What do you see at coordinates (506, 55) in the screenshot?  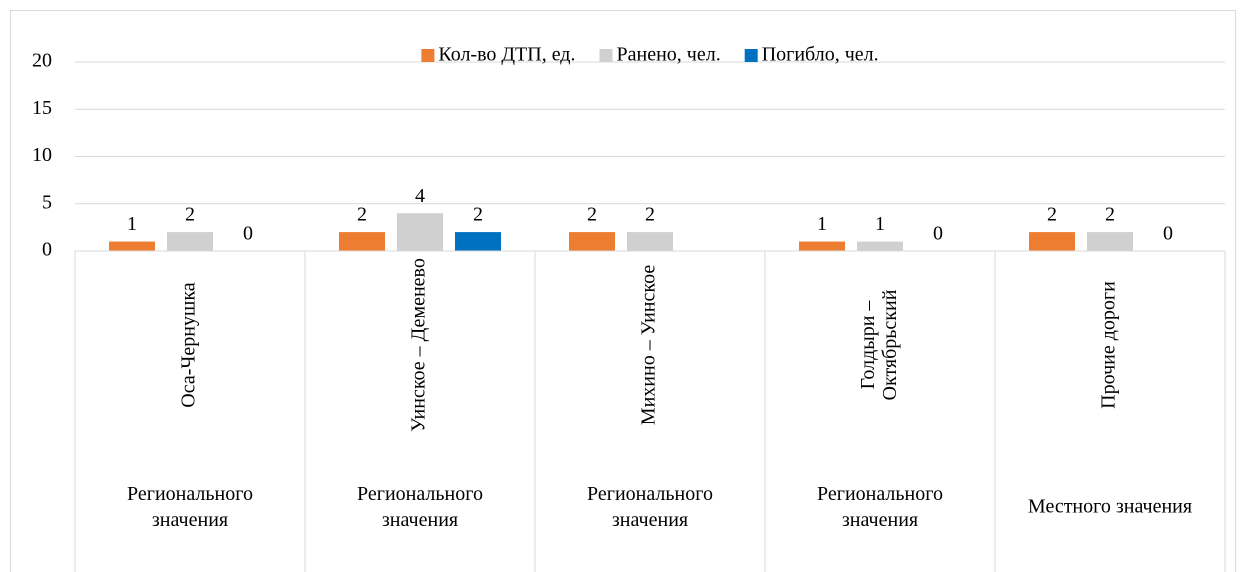 I see `legend-label: Кол-во ДТП, ед.` at bounding box center [506, 55].